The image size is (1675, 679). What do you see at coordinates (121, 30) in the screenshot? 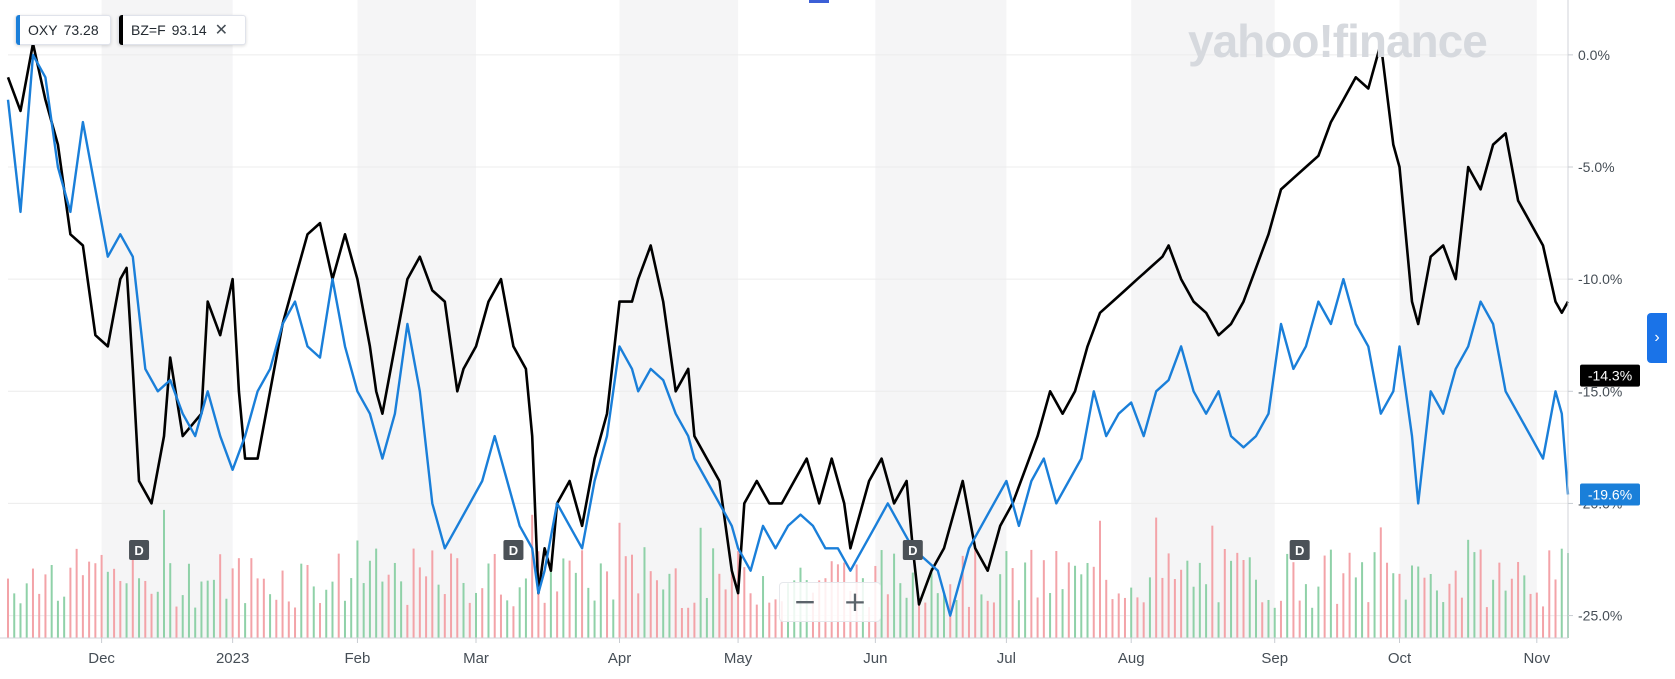
I see `brent-swatch` at bounding box center [121, 30].